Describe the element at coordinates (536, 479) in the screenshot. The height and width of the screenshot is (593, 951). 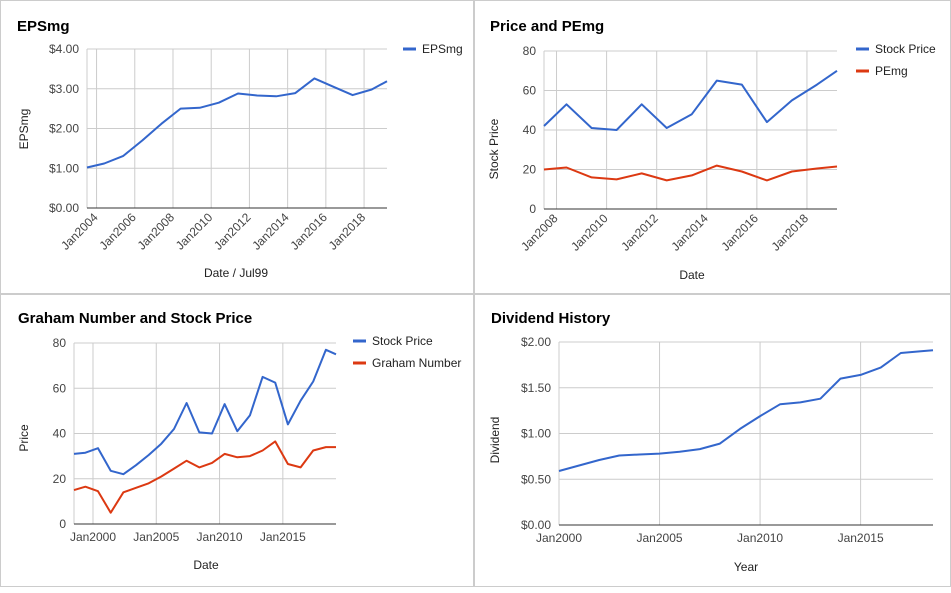
I see `y-tick-label: $0.50` at that location.